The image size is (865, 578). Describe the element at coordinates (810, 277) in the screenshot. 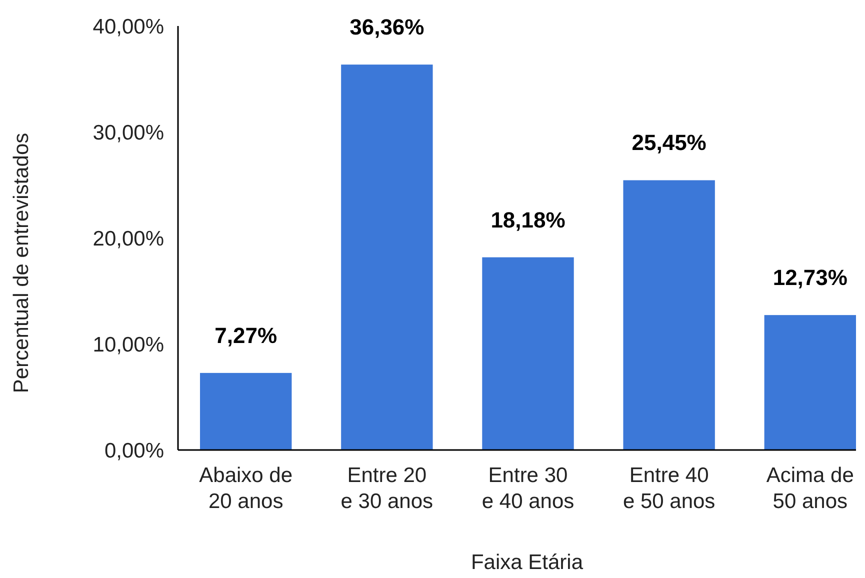

I see `data-label: 12,73%` at that location.